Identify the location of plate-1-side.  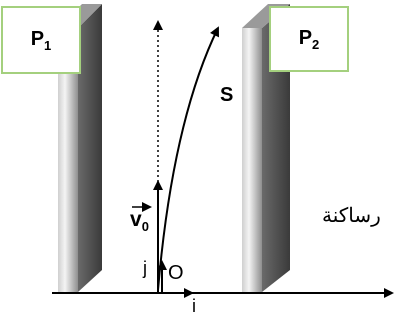
(90, 148).